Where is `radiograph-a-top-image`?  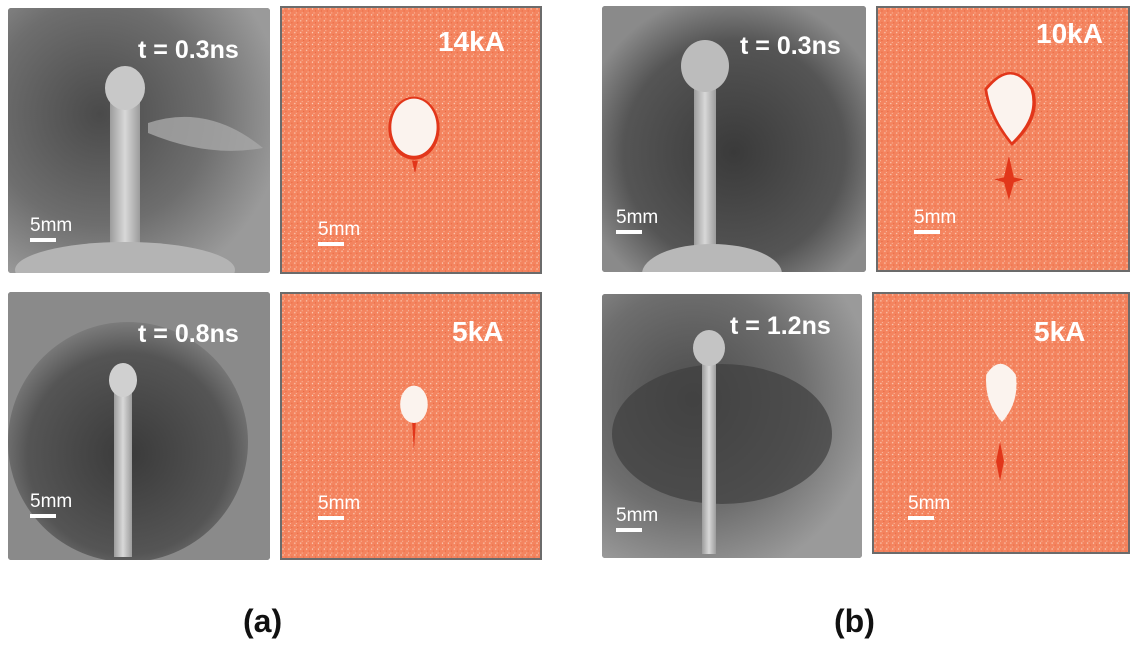
radiograph-a-top-image is located at coordinates (139, 140).